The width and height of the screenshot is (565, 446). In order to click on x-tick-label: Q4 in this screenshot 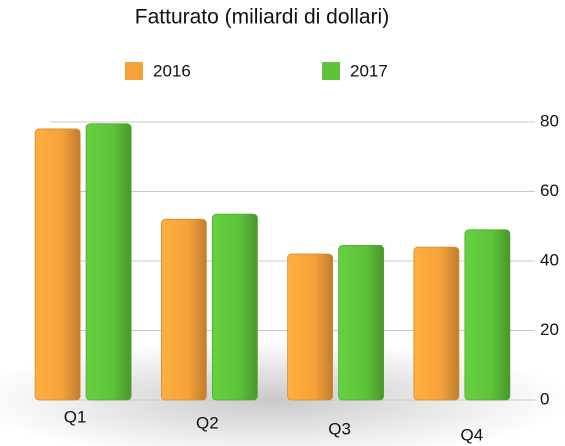, I will do `click(472, 434)`.